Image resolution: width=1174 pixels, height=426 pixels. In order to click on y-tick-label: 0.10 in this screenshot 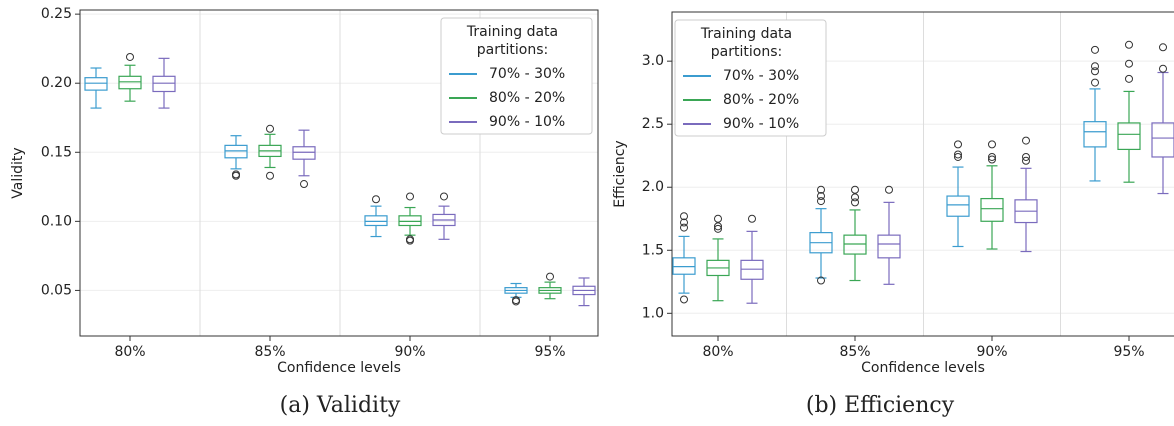, I will do `click(56, 221)`.